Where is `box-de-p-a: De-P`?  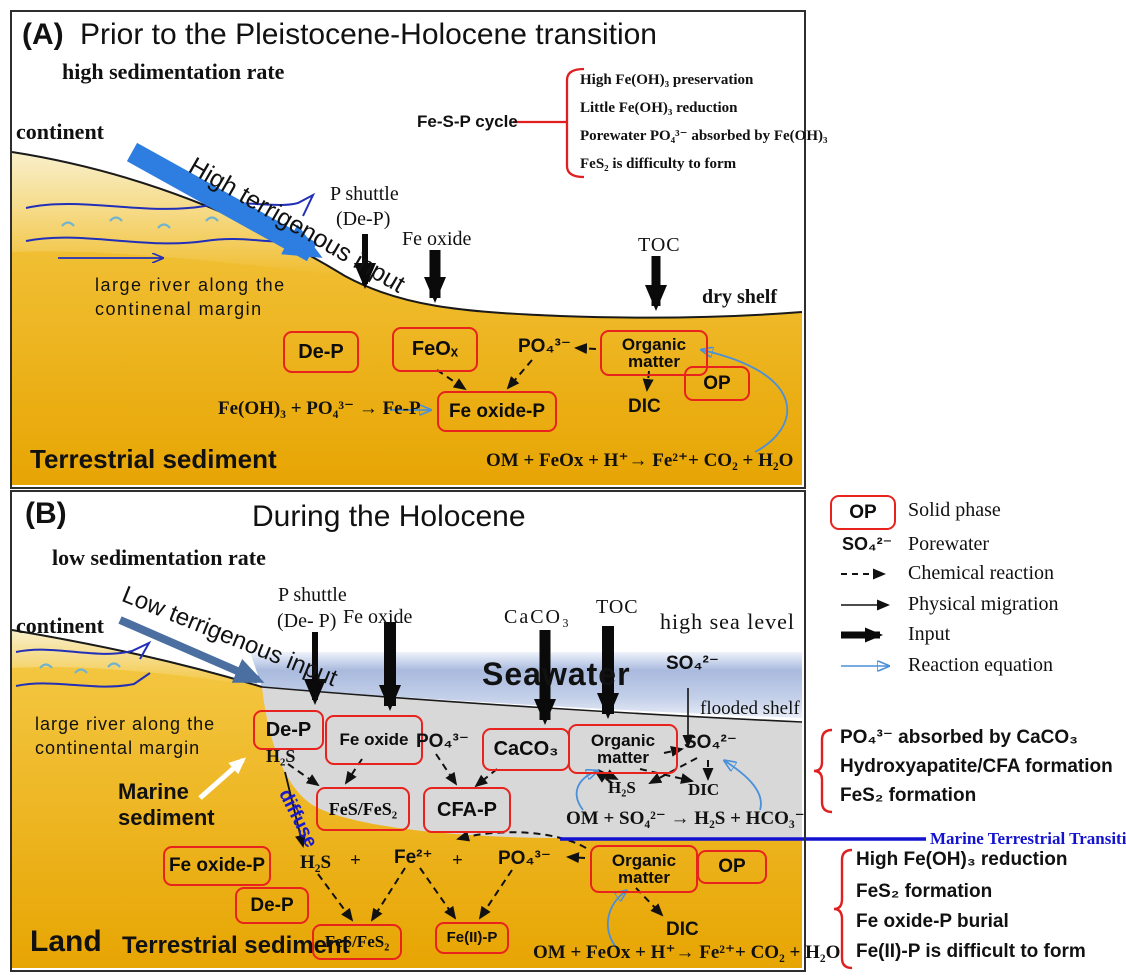 box-de-p-a: De-P is located at coordinates (321, 352).